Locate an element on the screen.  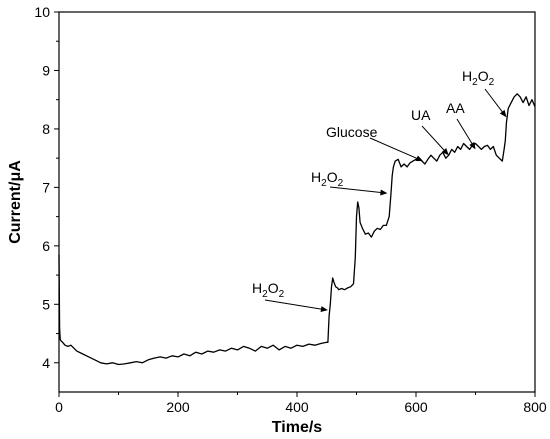
y-tick-label: 4 is located at coordinates (46, 363).